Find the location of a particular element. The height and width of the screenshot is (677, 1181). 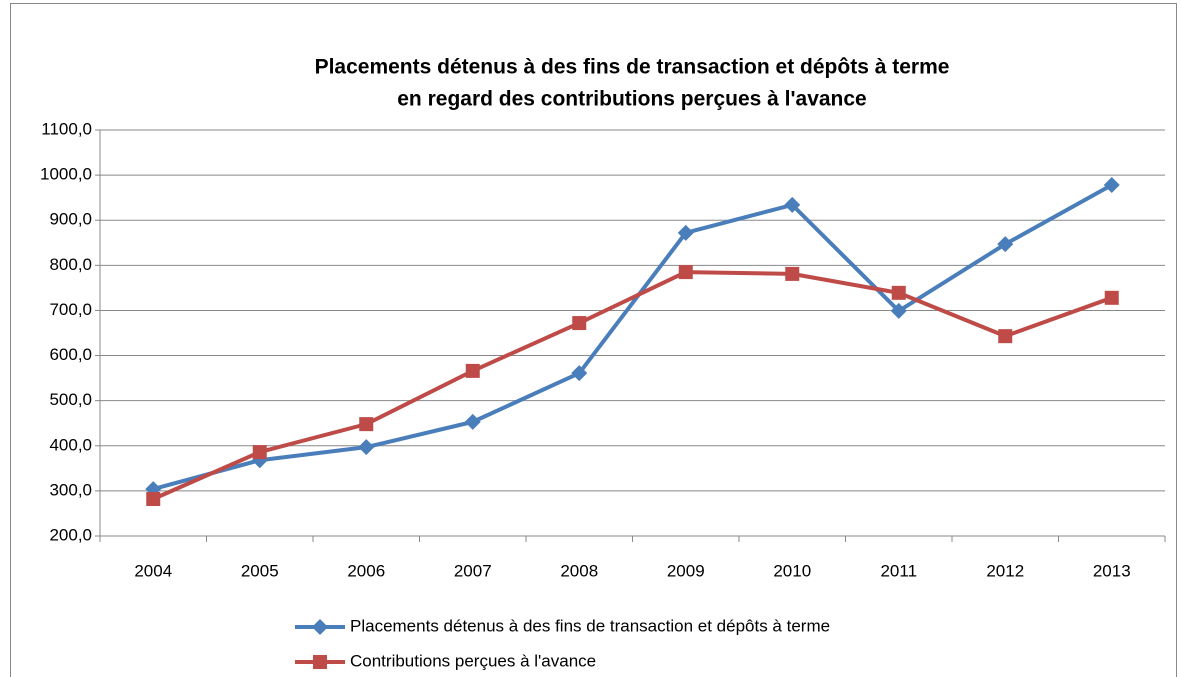

y-tick-label: 400,0 is located at coordinates (70, 444).